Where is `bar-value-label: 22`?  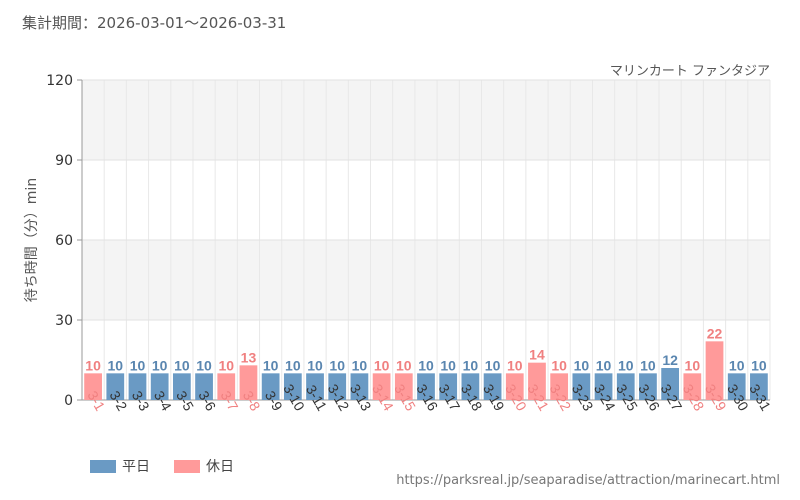
bar-value-label: 22 is located at coordinates (715, 333).